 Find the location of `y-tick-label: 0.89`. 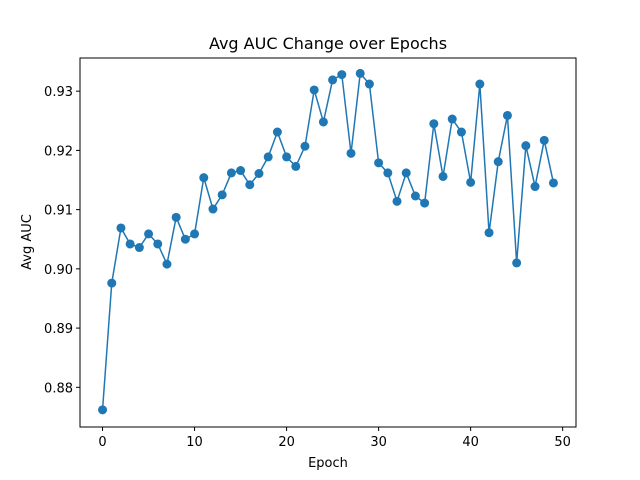

y-tick-label: 0.89 is located at coordinates (58, 329).